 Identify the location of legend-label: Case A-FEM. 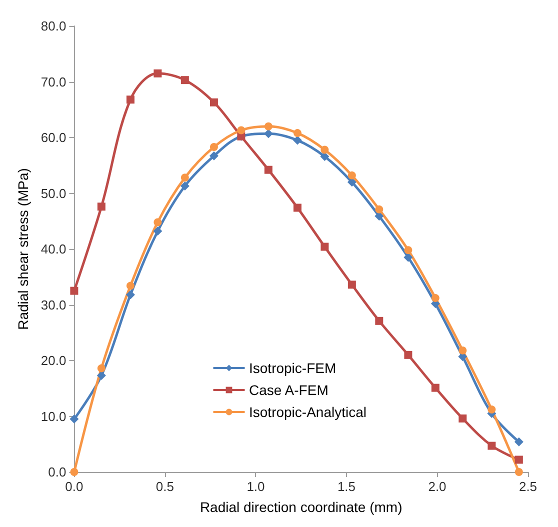
(288, 390).